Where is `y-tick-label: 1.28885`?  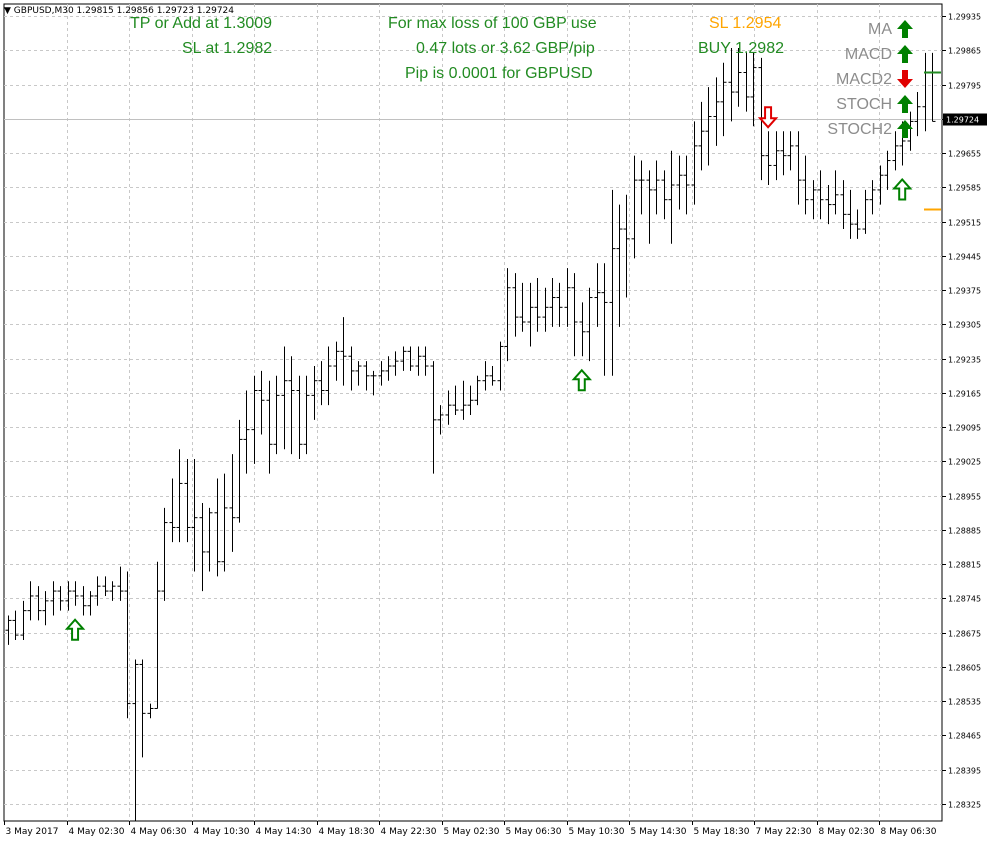
y-tick-label: 1.28885 is located at coordinates (964, 531).